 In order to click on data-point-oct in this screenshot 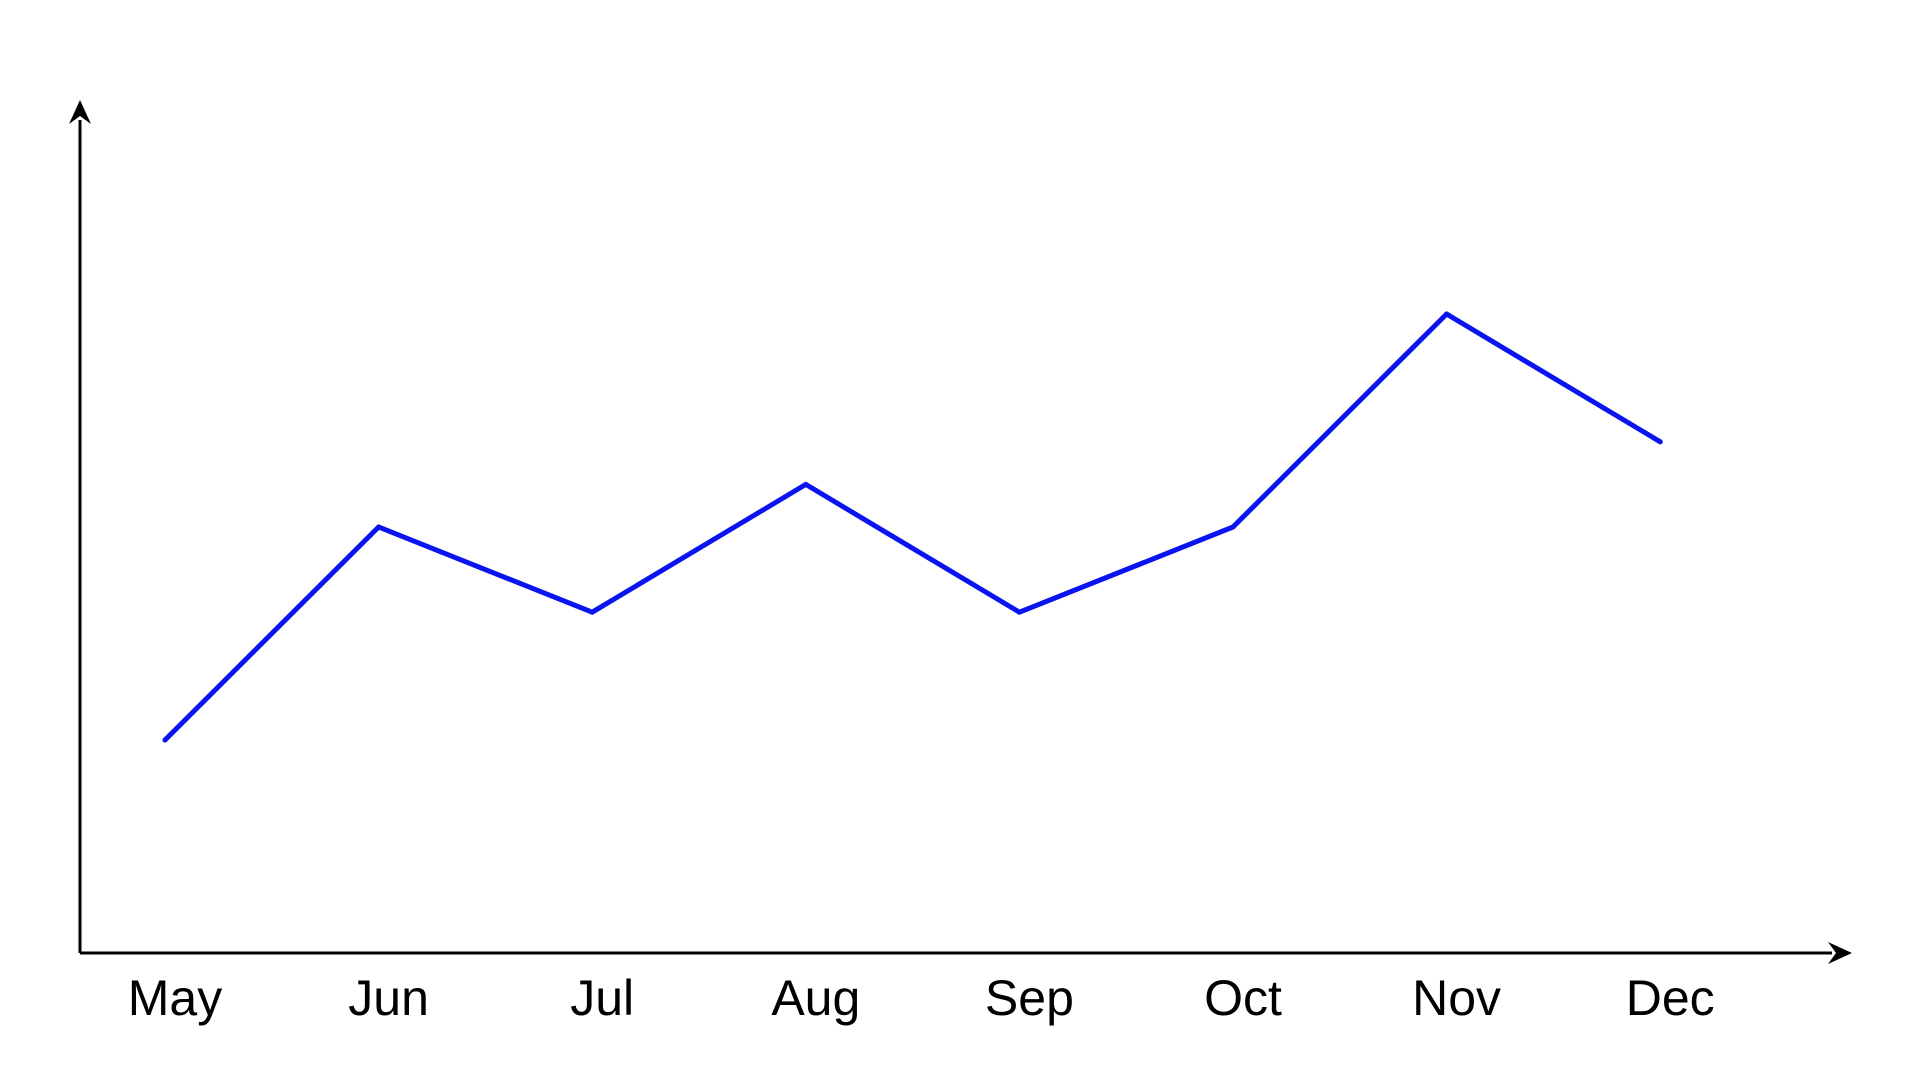, I will do `click(1233, 527)`.